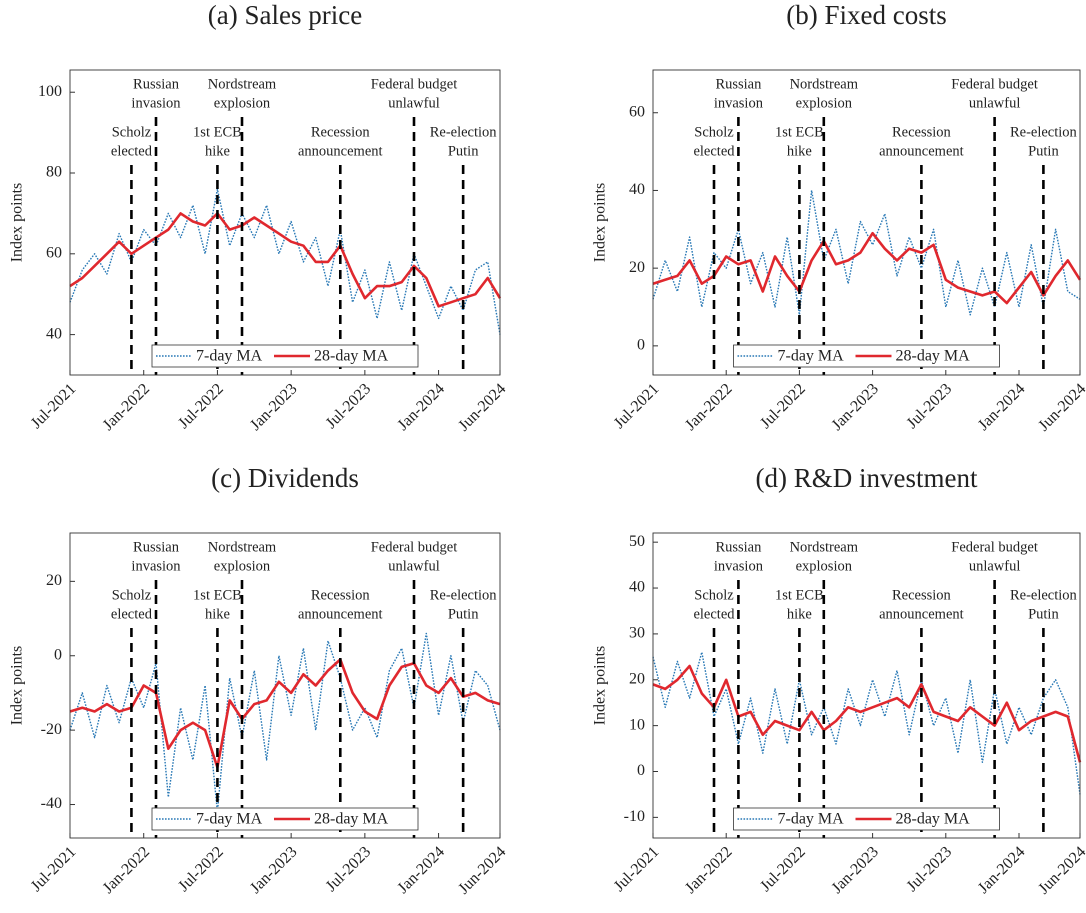  What do you see at coordinates (637, 633) in the screenshot?
I see `y-tick-label: 30` at bounding box center [637, 633].